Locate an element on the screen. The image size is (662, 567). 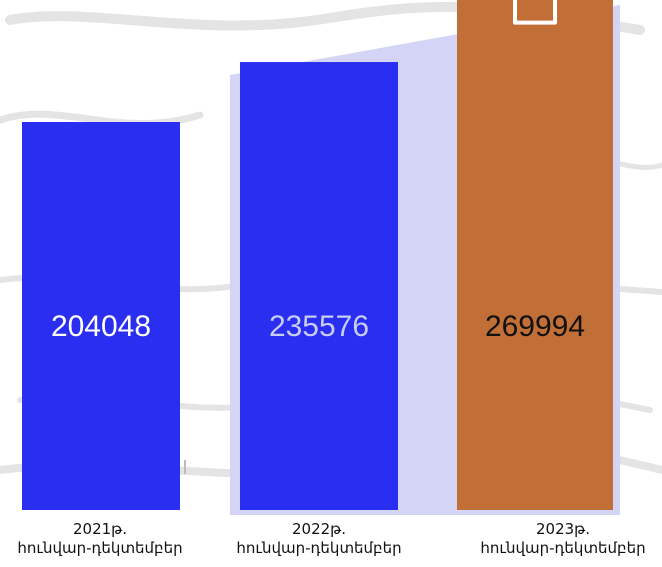
bar-value-label-1: 204048 is located at coordinates (101, 326).